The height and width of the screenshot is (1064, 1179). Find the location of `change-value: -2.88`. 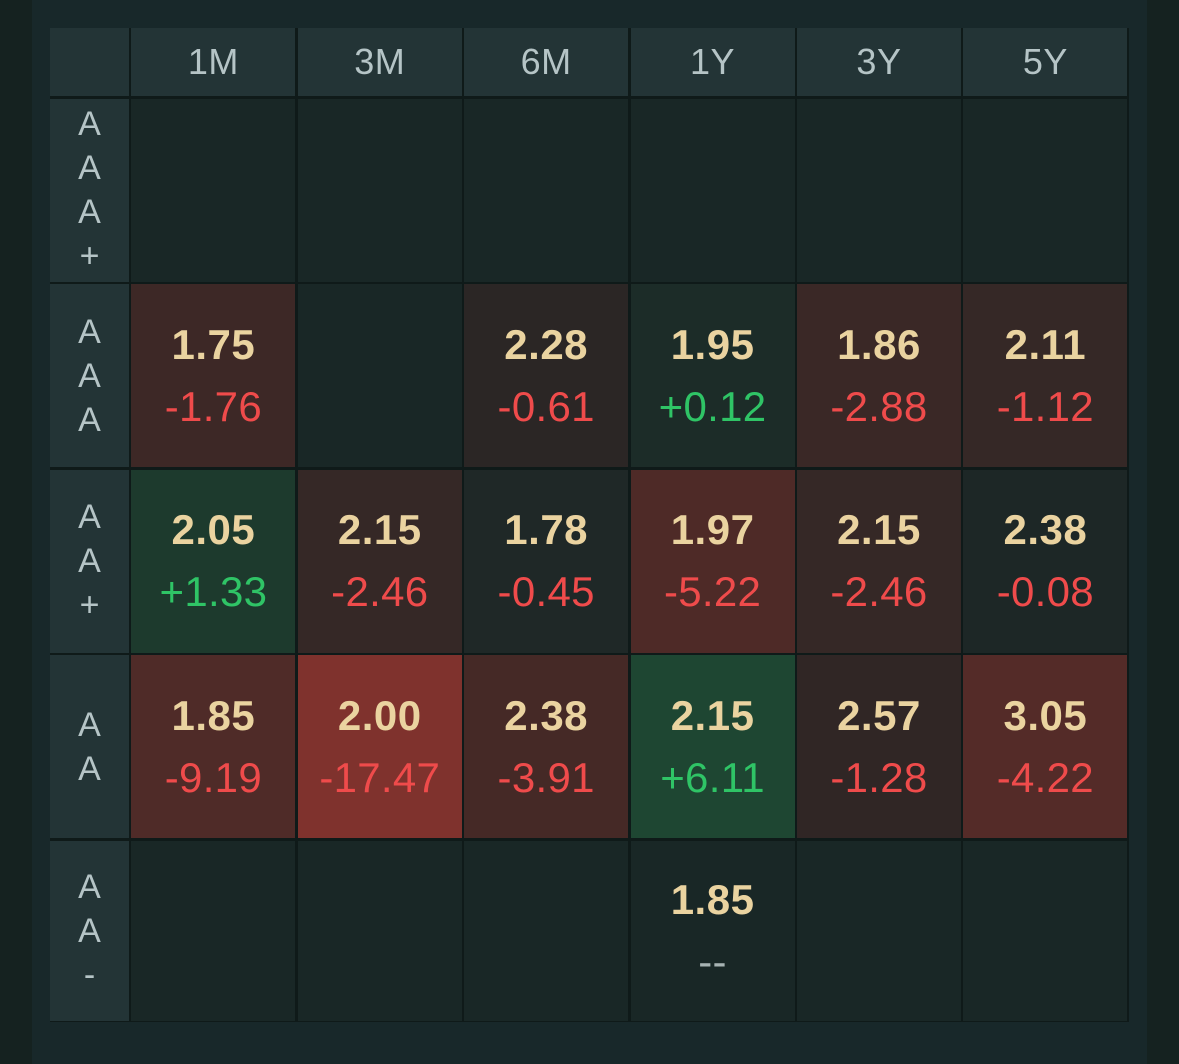

change-value: -2.88 is located at coordinates (879, 406).